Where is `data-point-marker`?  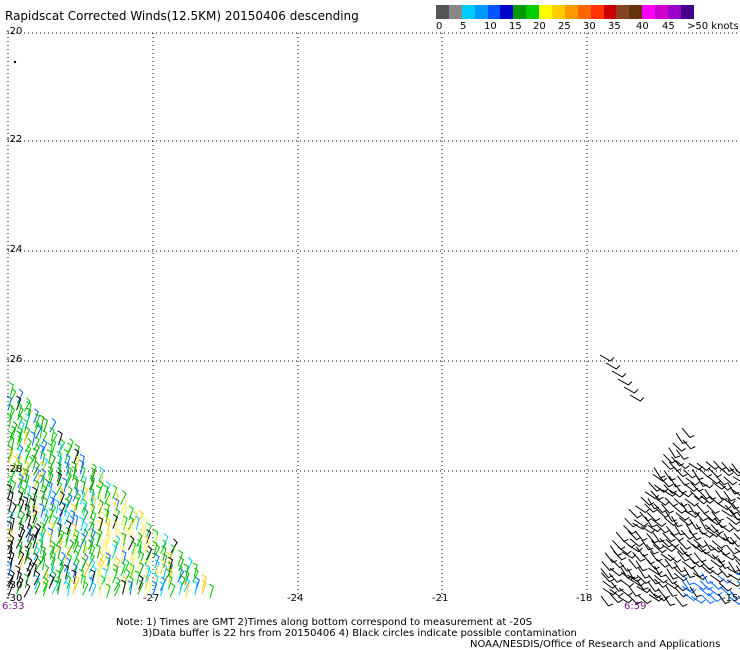
data-point-marker is located at coordinates (15, 62).